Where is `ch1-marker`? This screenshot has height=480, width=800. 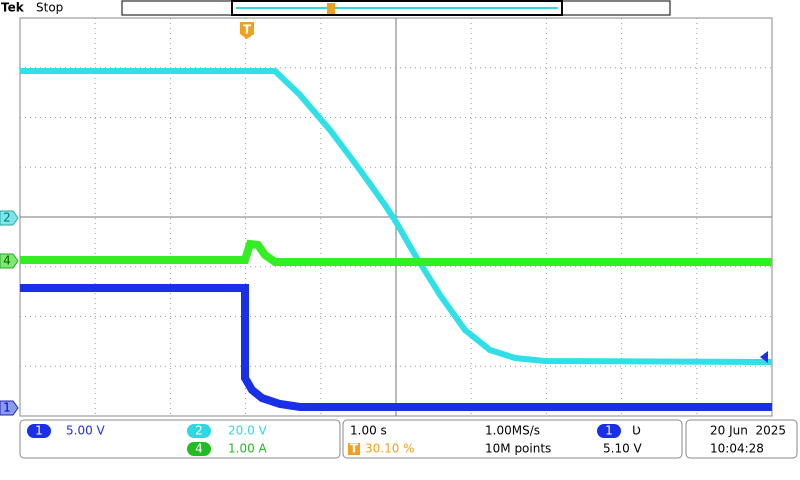 ch1-marker is located at coordinates (9, 408).